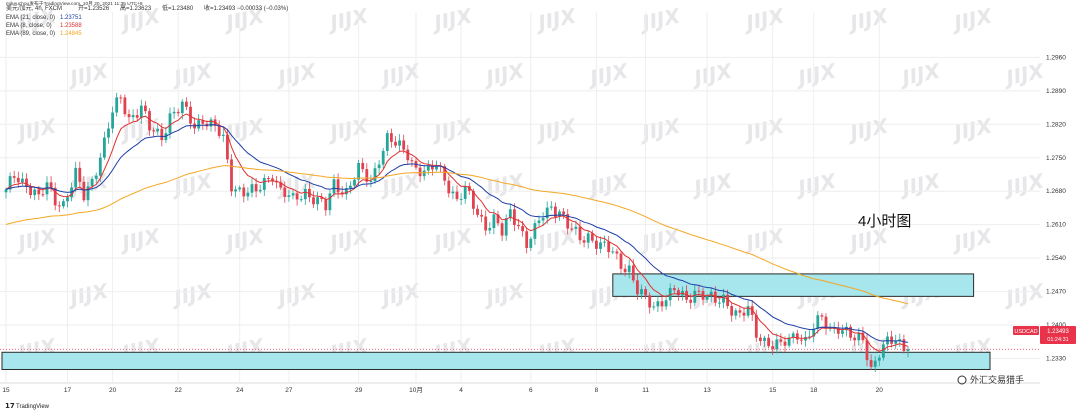 This screenshot has width=1080, height=414. I want to click on y-tick-label: 1.2890, so click(1056, 91).